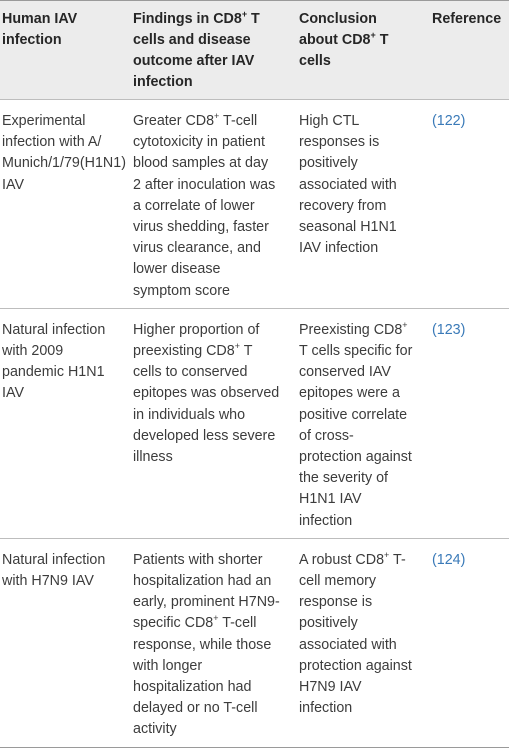 This screenshot has width=509, height=748. What do you see at coordinates (344, 40) in the screenshot?
I see `header-conclusion: Conclusion about CD8+ T cells` at bounding box center [344, 40].